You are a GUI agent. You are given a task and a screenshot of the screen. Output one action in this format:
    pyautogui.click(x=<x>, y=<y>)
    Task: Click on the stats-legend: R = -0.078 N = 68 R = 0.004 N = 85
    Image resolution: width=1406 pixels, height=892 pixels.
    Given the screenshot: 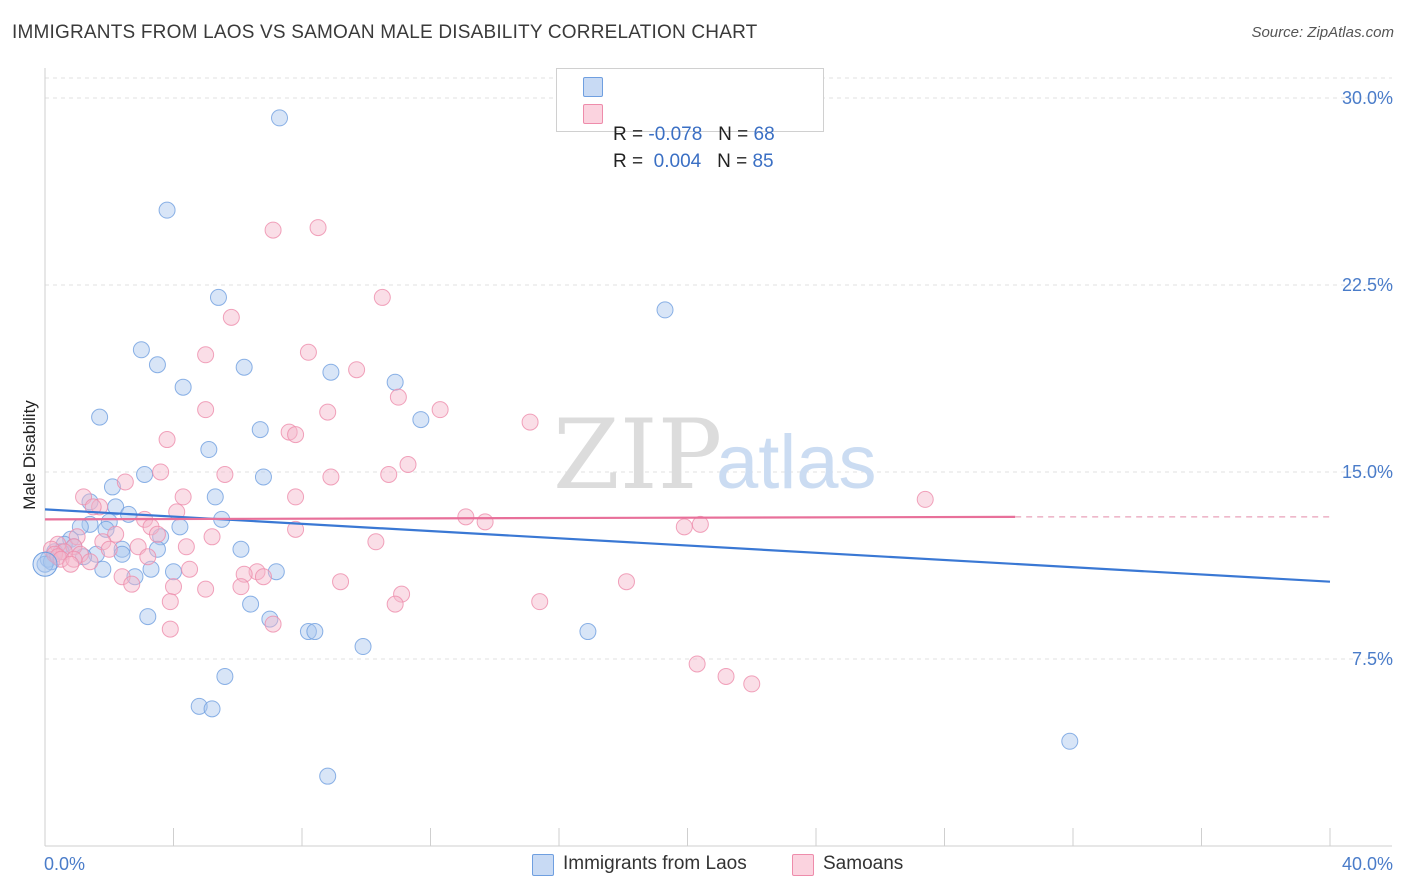 What is the action you would take?
    pyautogui.click(x=690, y=120)
    